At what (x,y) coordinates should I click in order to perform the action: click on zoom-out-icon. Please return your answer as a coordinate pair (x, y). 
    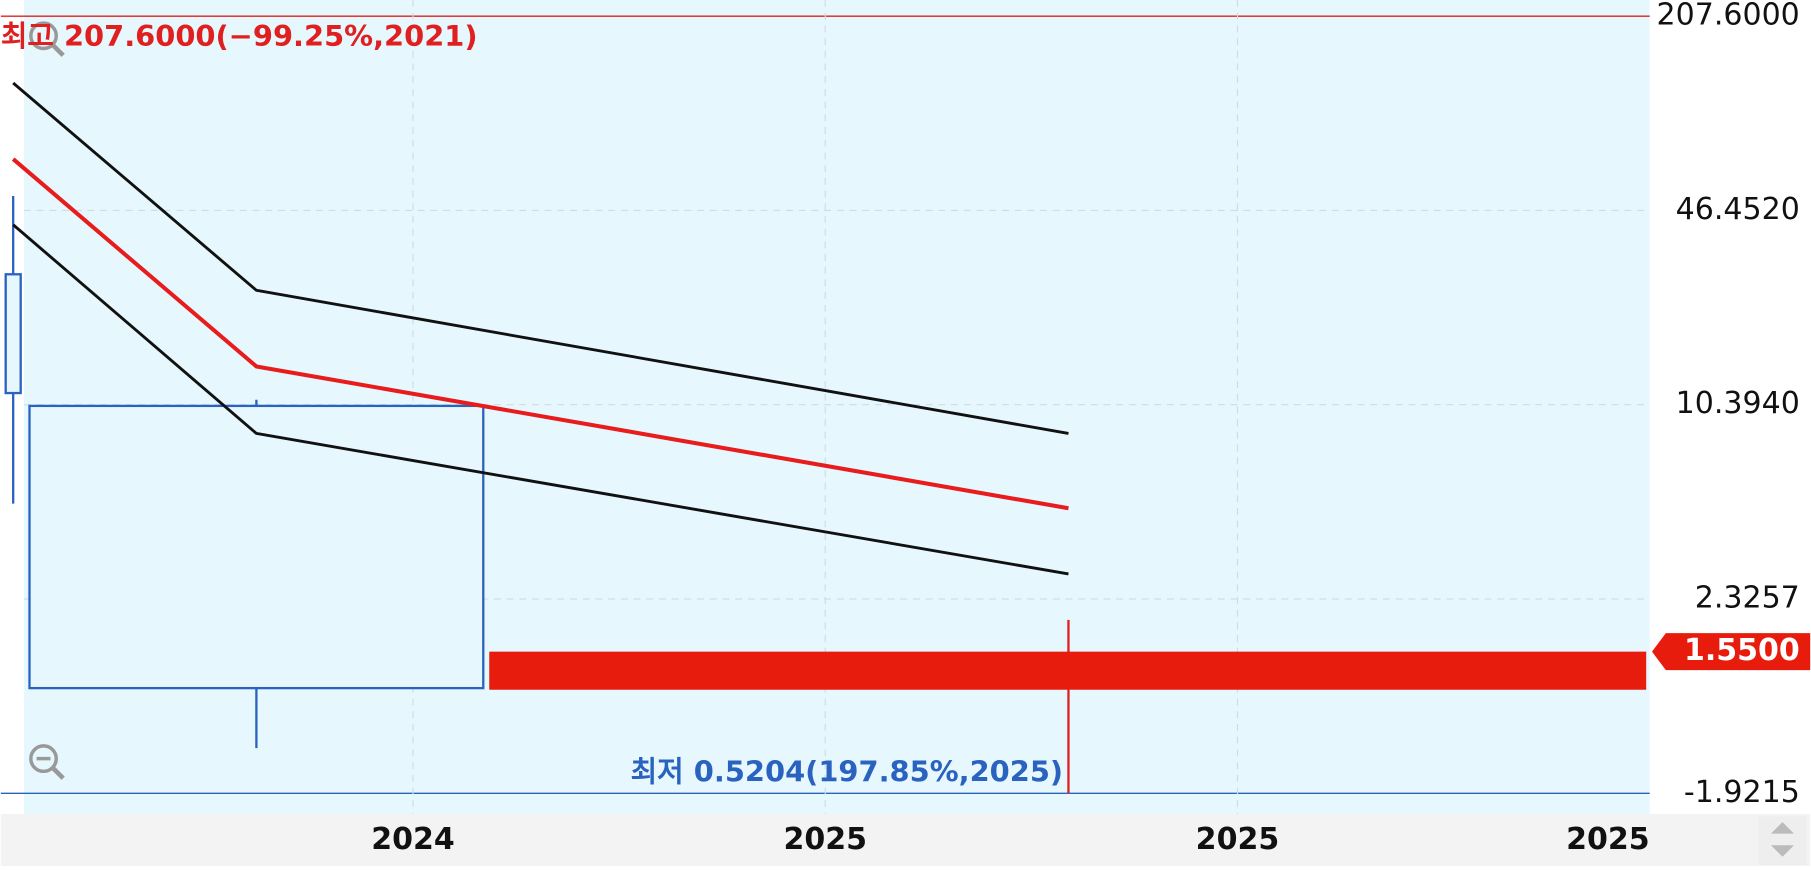
    Looking at the image, I should click on (47, 762).